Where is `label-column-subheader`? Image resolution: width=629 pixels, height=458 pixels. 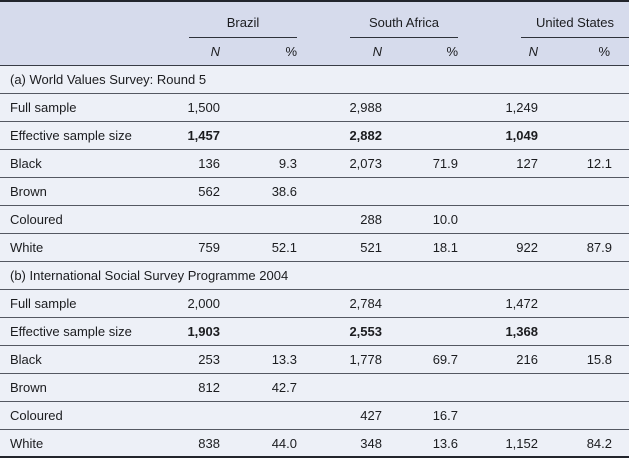 label-column-subheader is located at coordinates (77, 52).